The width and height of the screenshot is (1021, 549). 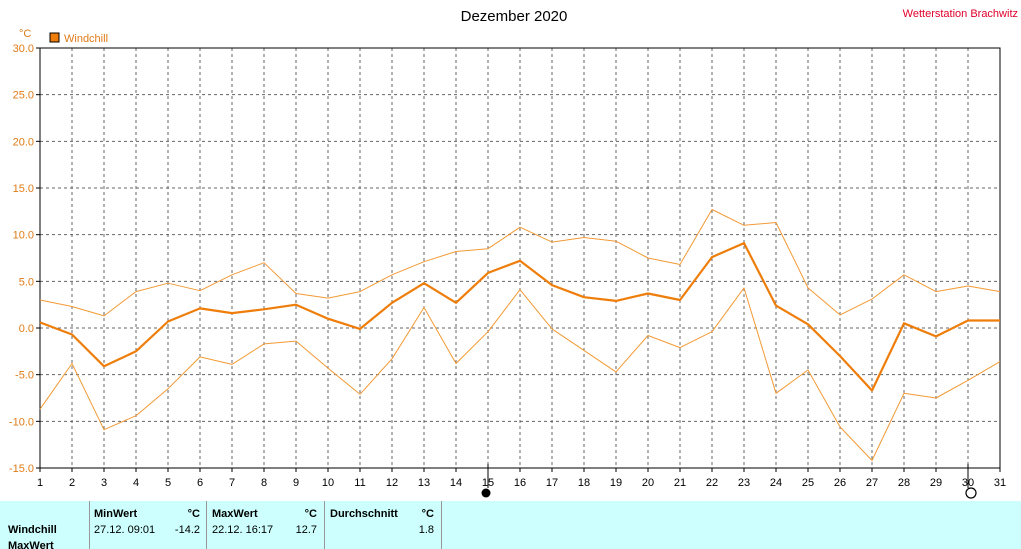 What do you see at coordinates (514, 16) in the screenshot?
I see `chart-title: Dezember 2020` at bounding box center [514, 16].